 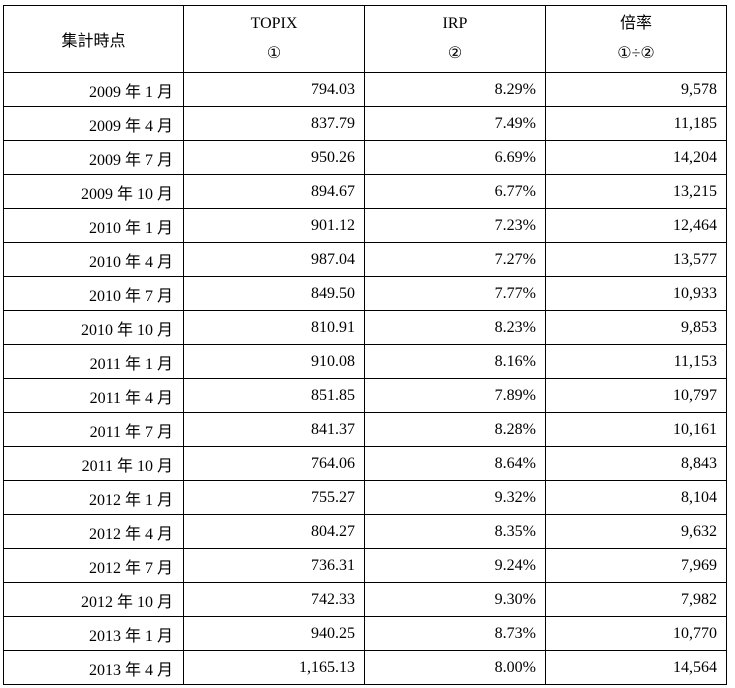 What do you see at coordinates (274, 429) in the screenshot?
I see `cell-topix: 841.37` at bounding box center [274, 429].